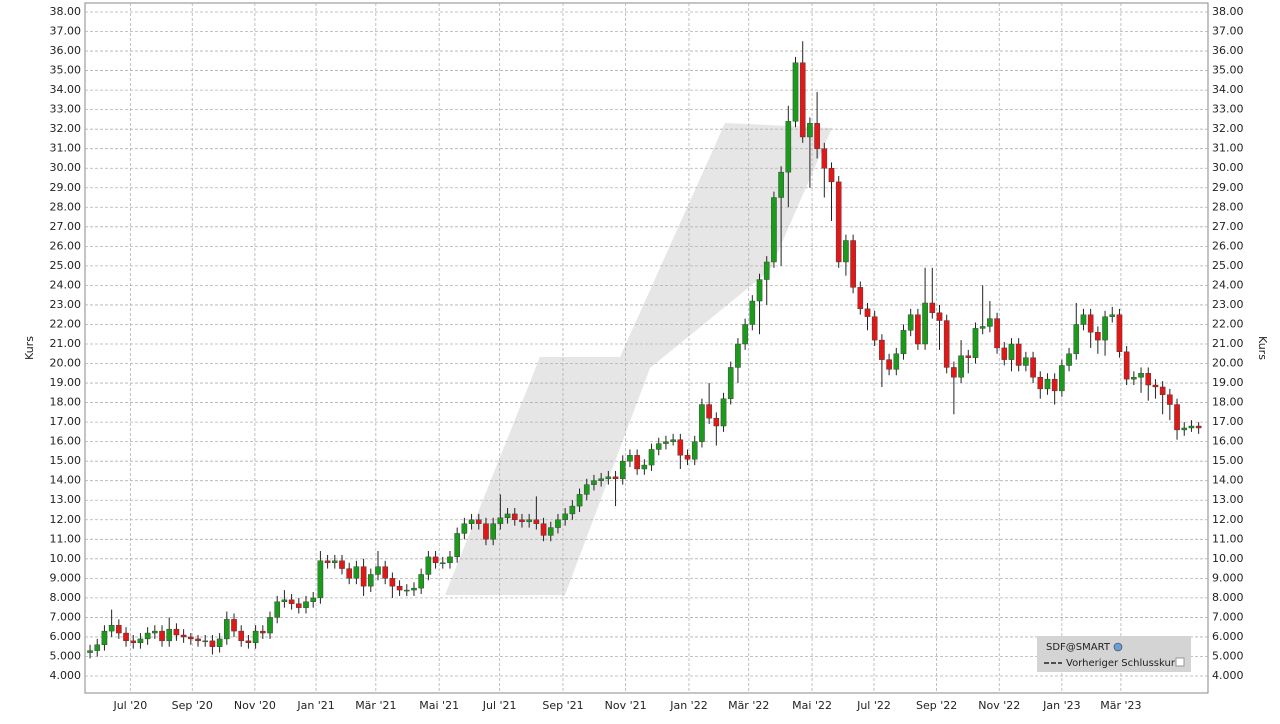  I want to click on y2-tick-label: 34.00, so click(1228, 89).